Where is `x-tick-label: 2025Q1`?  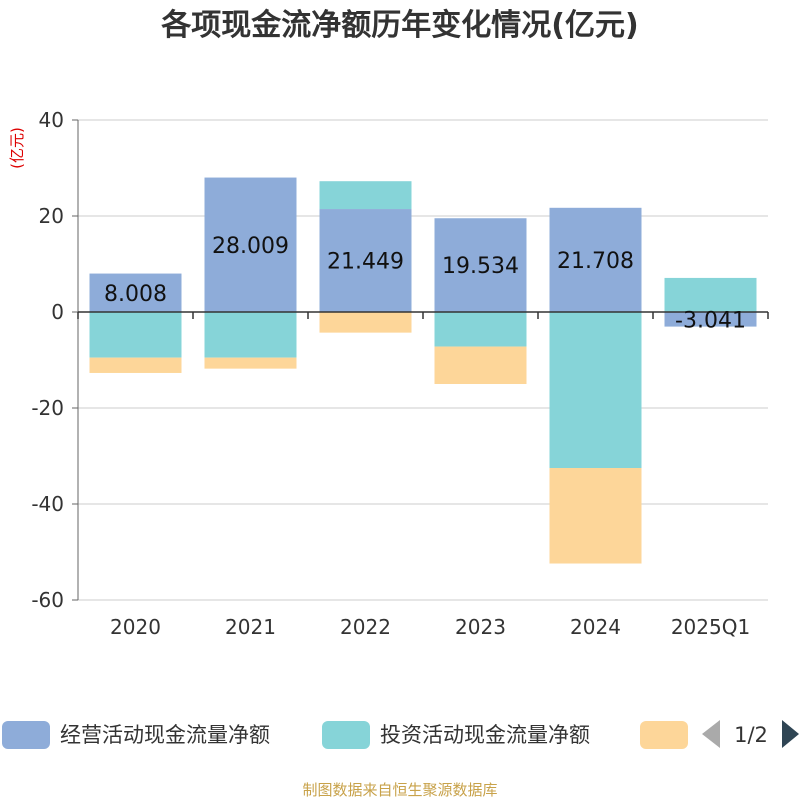 x-tick-label: 2025Q1 is located at coordinates (710, 627).